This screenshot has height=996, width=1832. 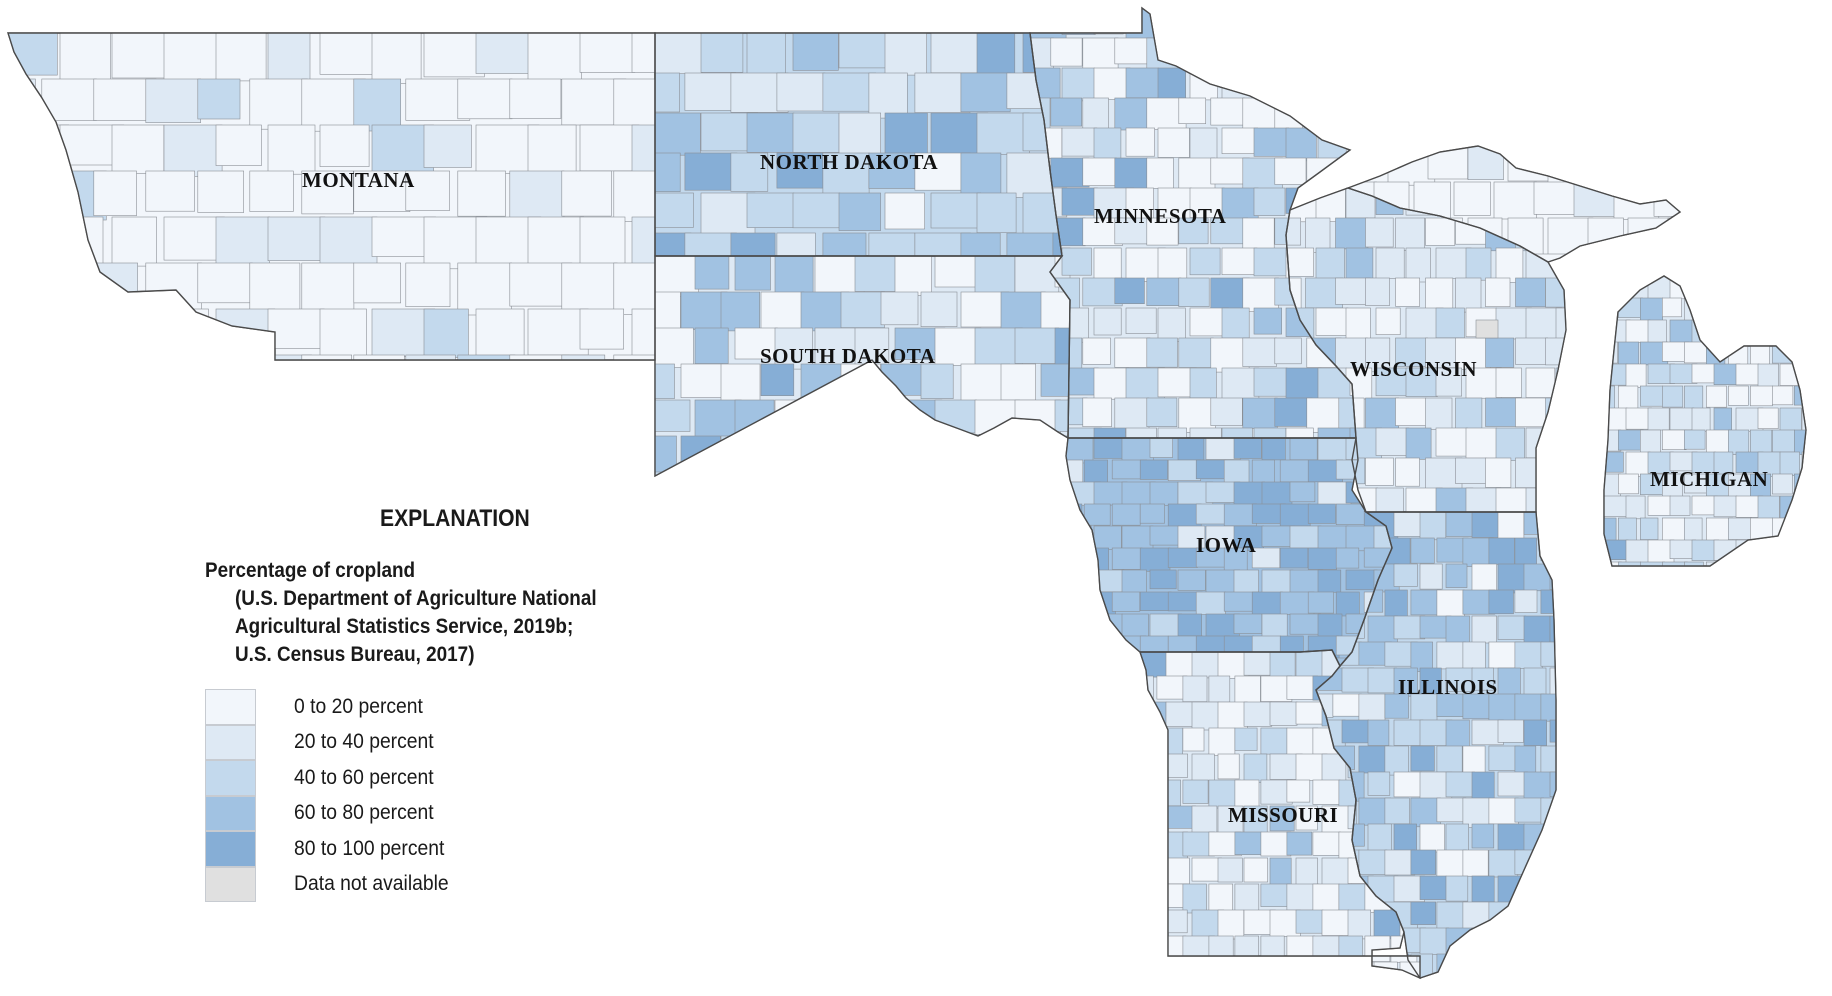 What do you see at coordinates (485, 707) in the screenshot?
I see `legend-item: 0 to 20 percent` at bounding box center [485, 707].